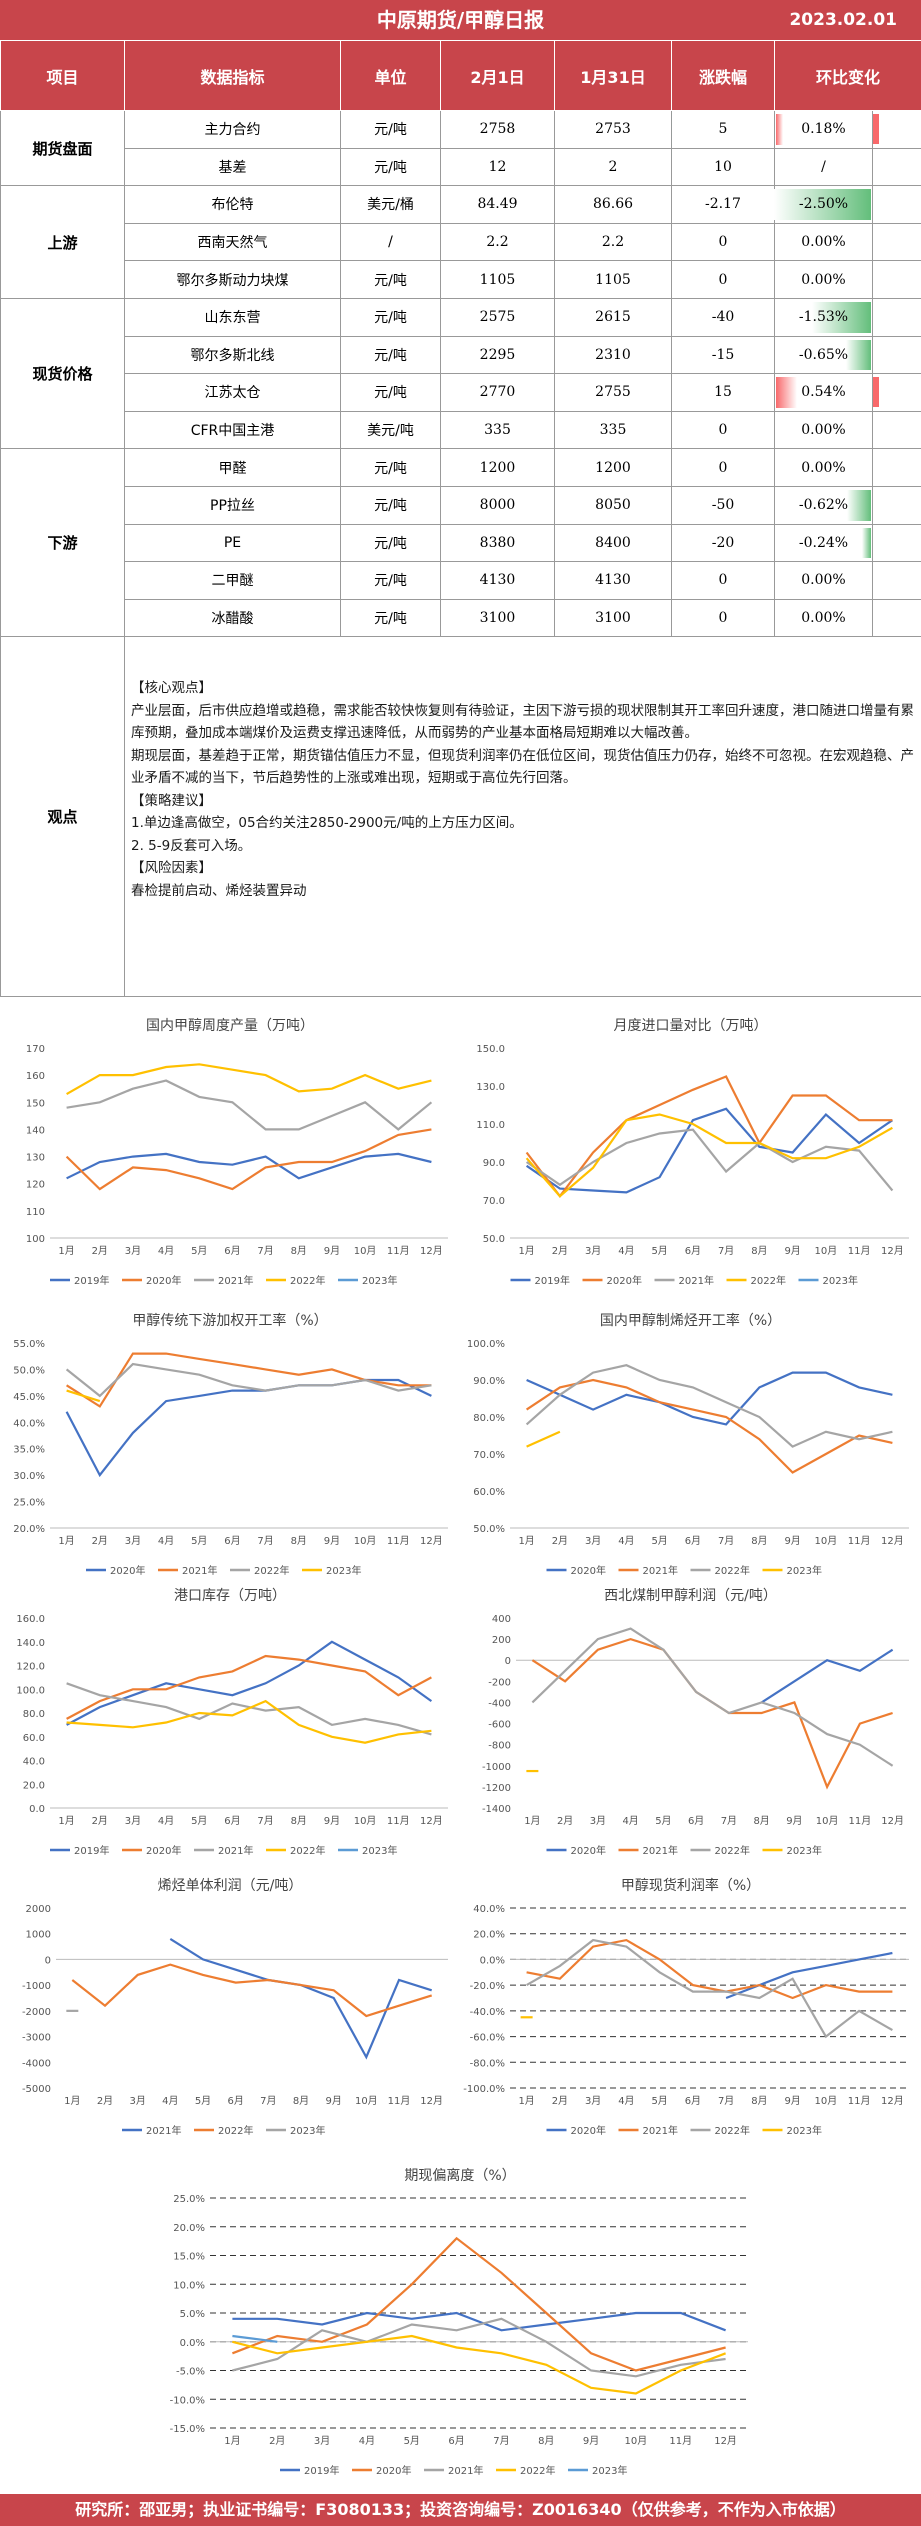  Describe the element at coordinates (479, 2364) in the screenshot. I see `series-line-2022年` at that location.